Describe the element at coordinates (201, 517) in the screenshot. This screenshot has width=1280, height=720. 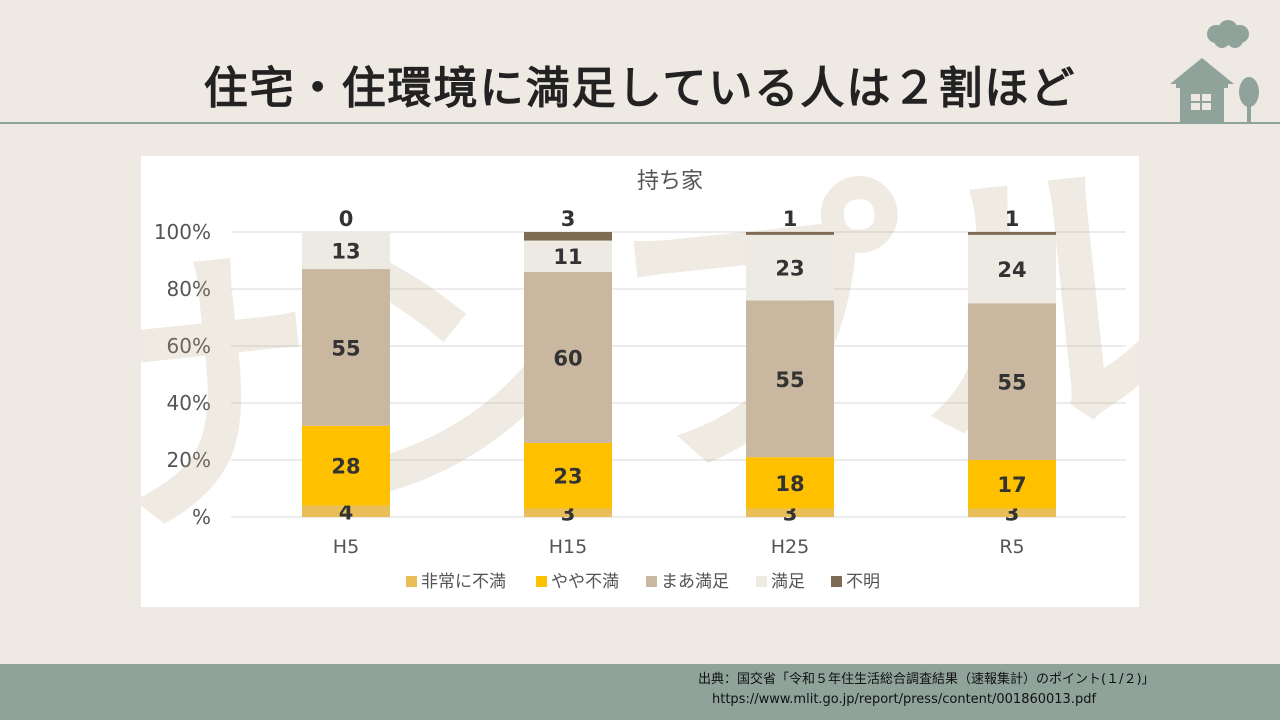
I see `y-tick-label: %` at that location.